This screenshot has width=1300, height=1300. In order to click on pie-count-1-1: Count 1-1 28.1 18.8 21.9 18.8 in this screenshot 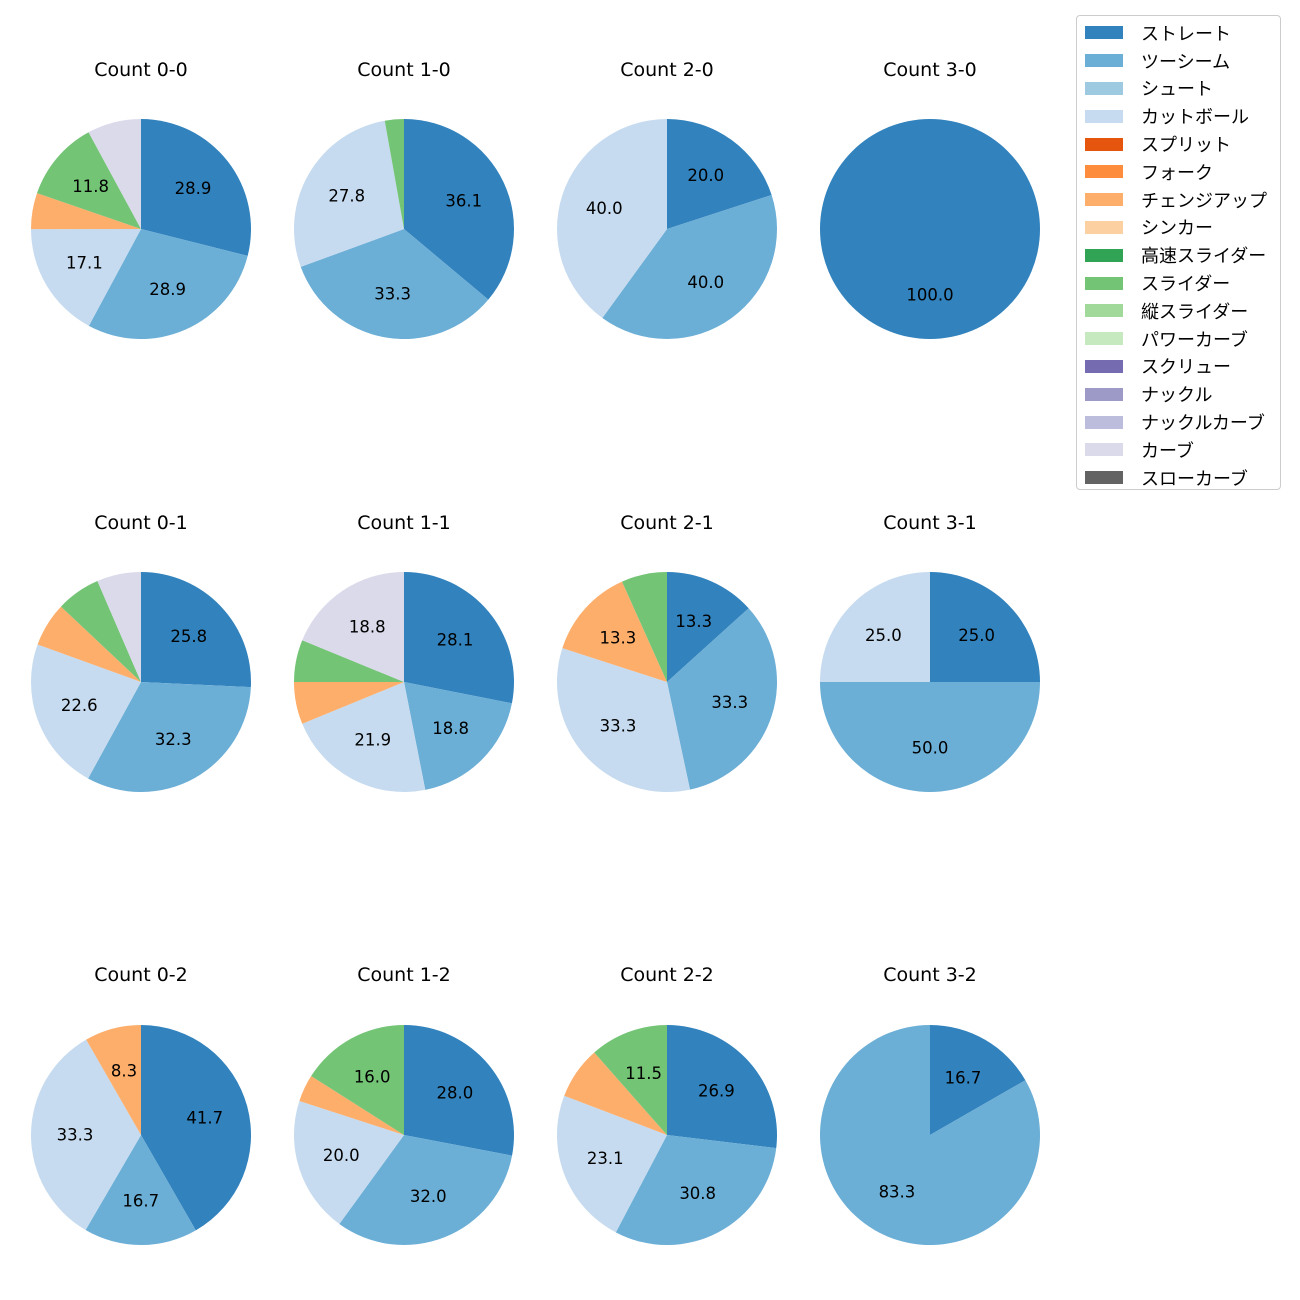, I will do `click(404, 652)`.